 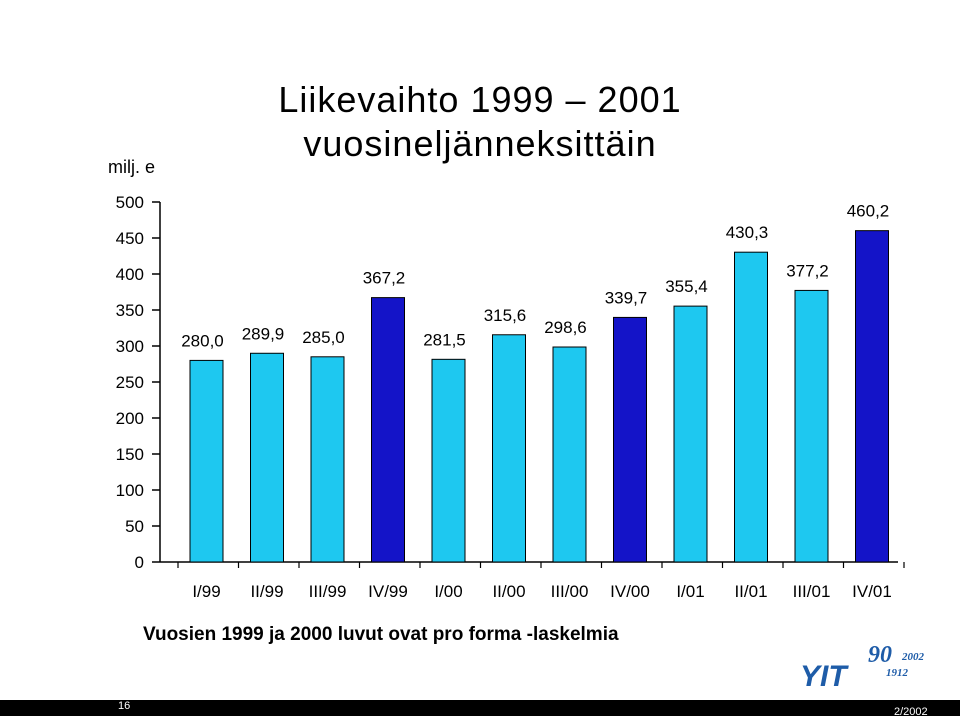 What do you see at coordinates (812, 591) in the screenshot?
I see `x-tick-label: III/01` at bounding box center [812, 591].